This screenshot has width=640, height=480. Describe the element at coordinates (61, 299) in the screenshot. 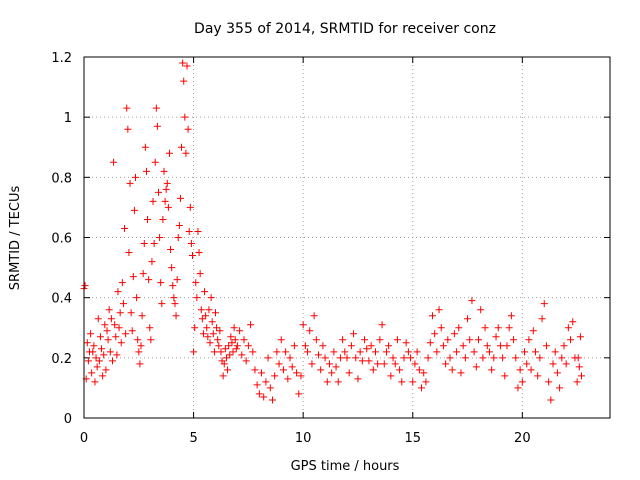

I see `y-tick-label: 0.4` at that location.